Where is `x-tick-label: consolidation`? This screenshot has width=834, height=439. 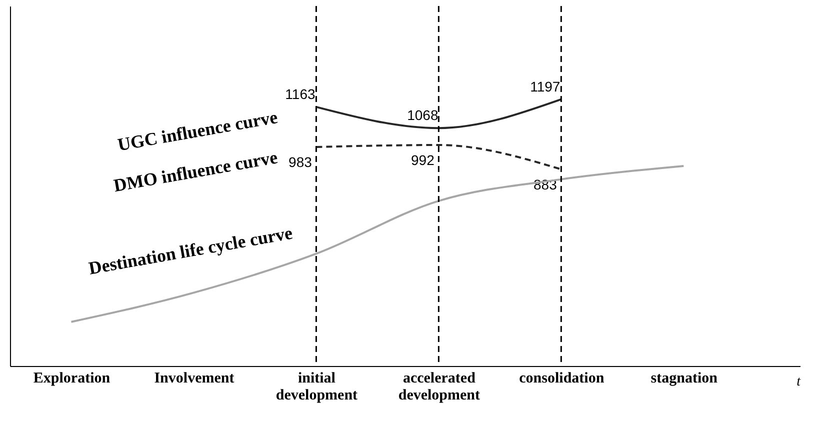
x-tick-label: consolidation is located at coordinates (562, 378).